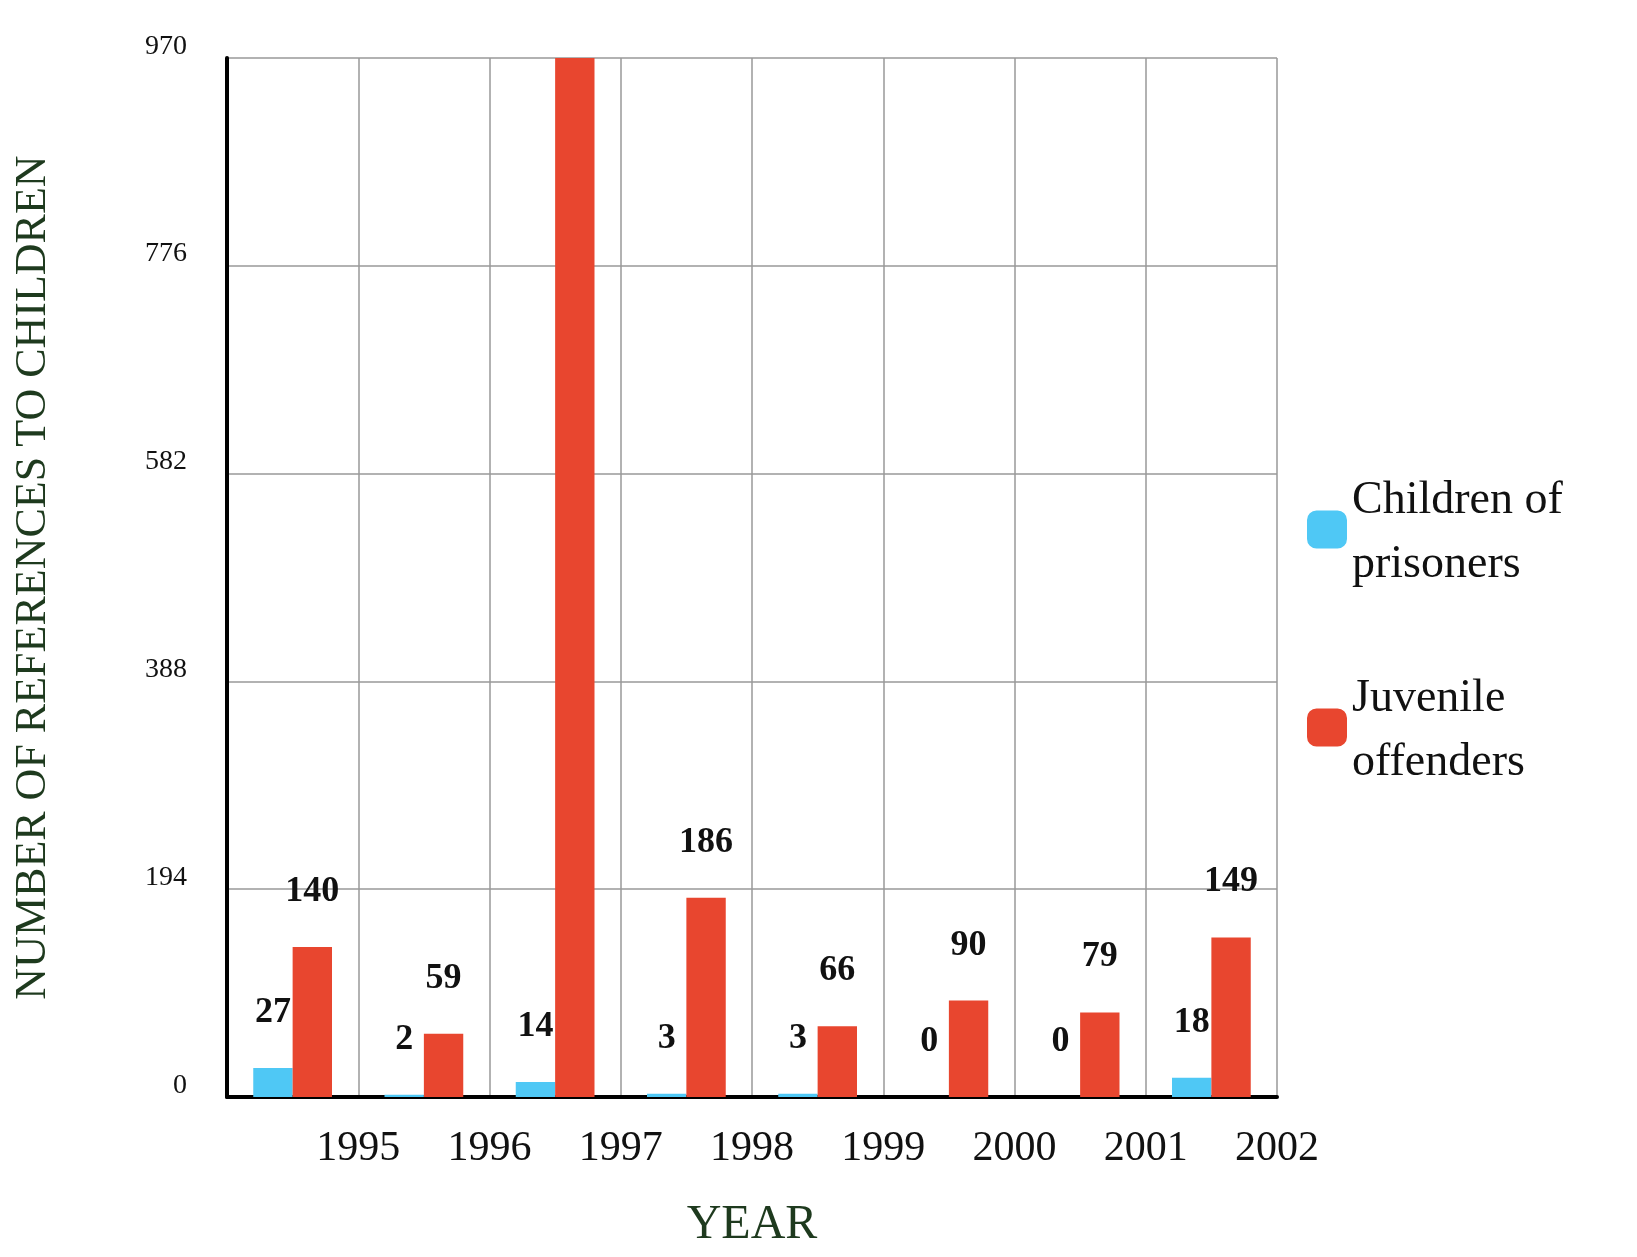 The height and width of the screenshot is (1257, 1637). What do you see at coordinates (1277, 1146) in the screenshot?
I see `x-tick-label: 2002` at bounding box center [1277, 1146].